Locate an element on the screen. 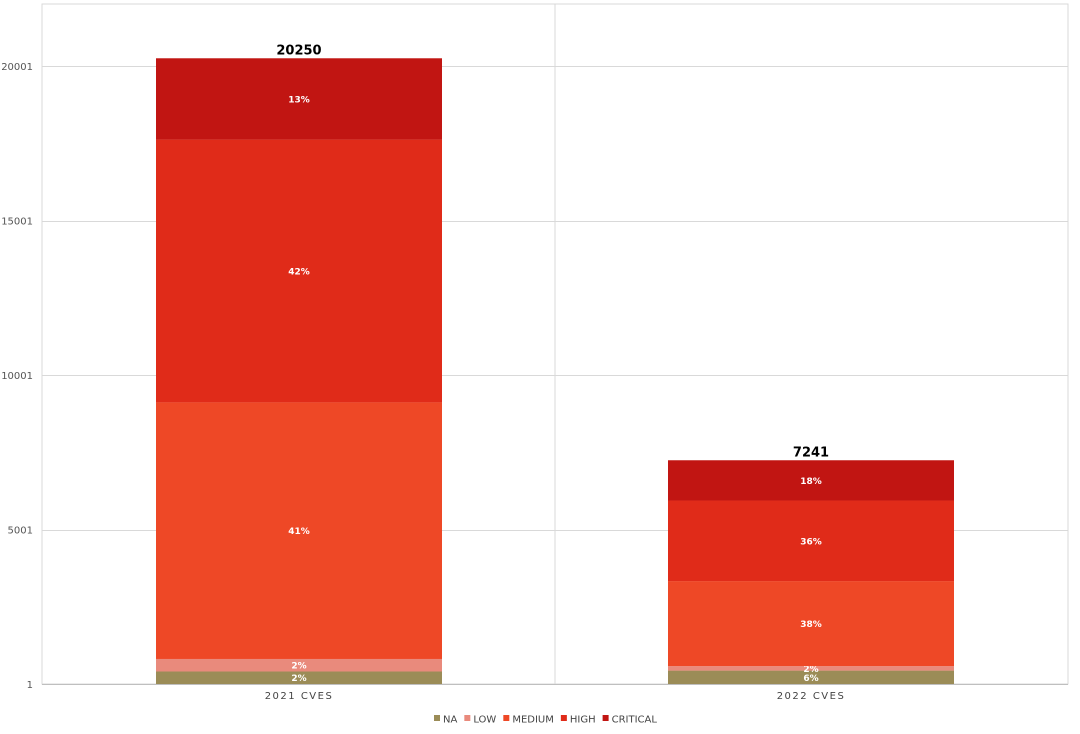 This screenshot has width=1080, height=734. legend-item-high: HIGH is located at coordinates (578, 720).